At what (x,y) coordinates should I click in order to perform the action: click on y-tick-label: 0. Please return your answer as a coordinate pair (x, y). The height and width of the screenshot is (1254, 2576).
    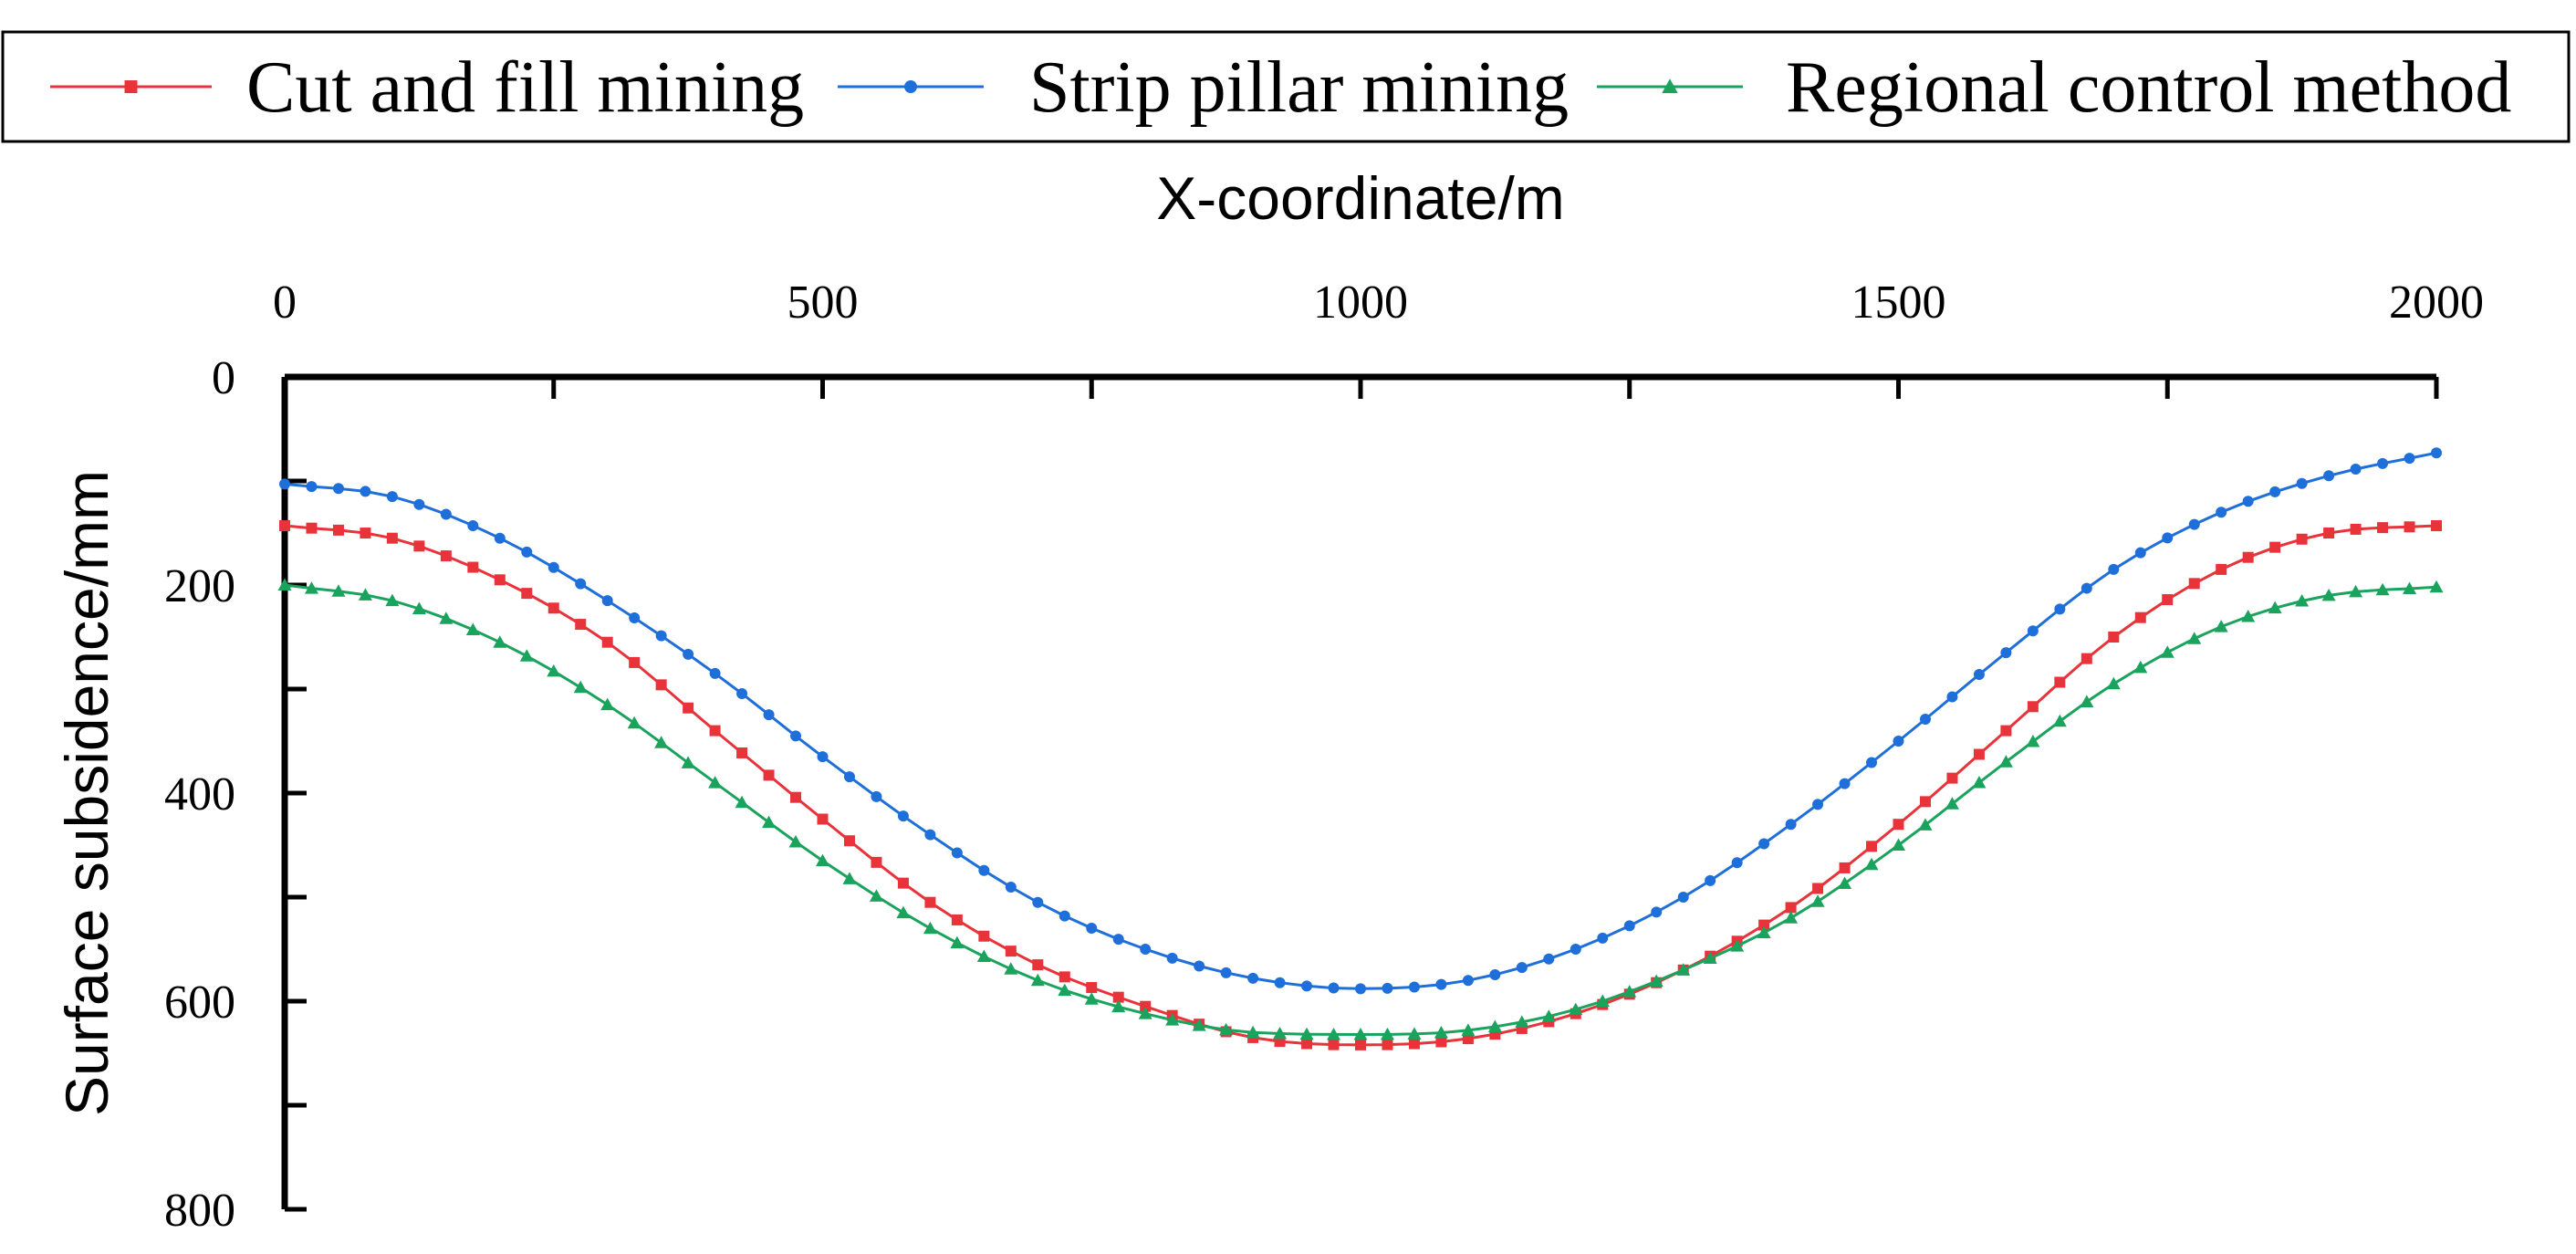
    Looking at the image, I should click on (223, 378).